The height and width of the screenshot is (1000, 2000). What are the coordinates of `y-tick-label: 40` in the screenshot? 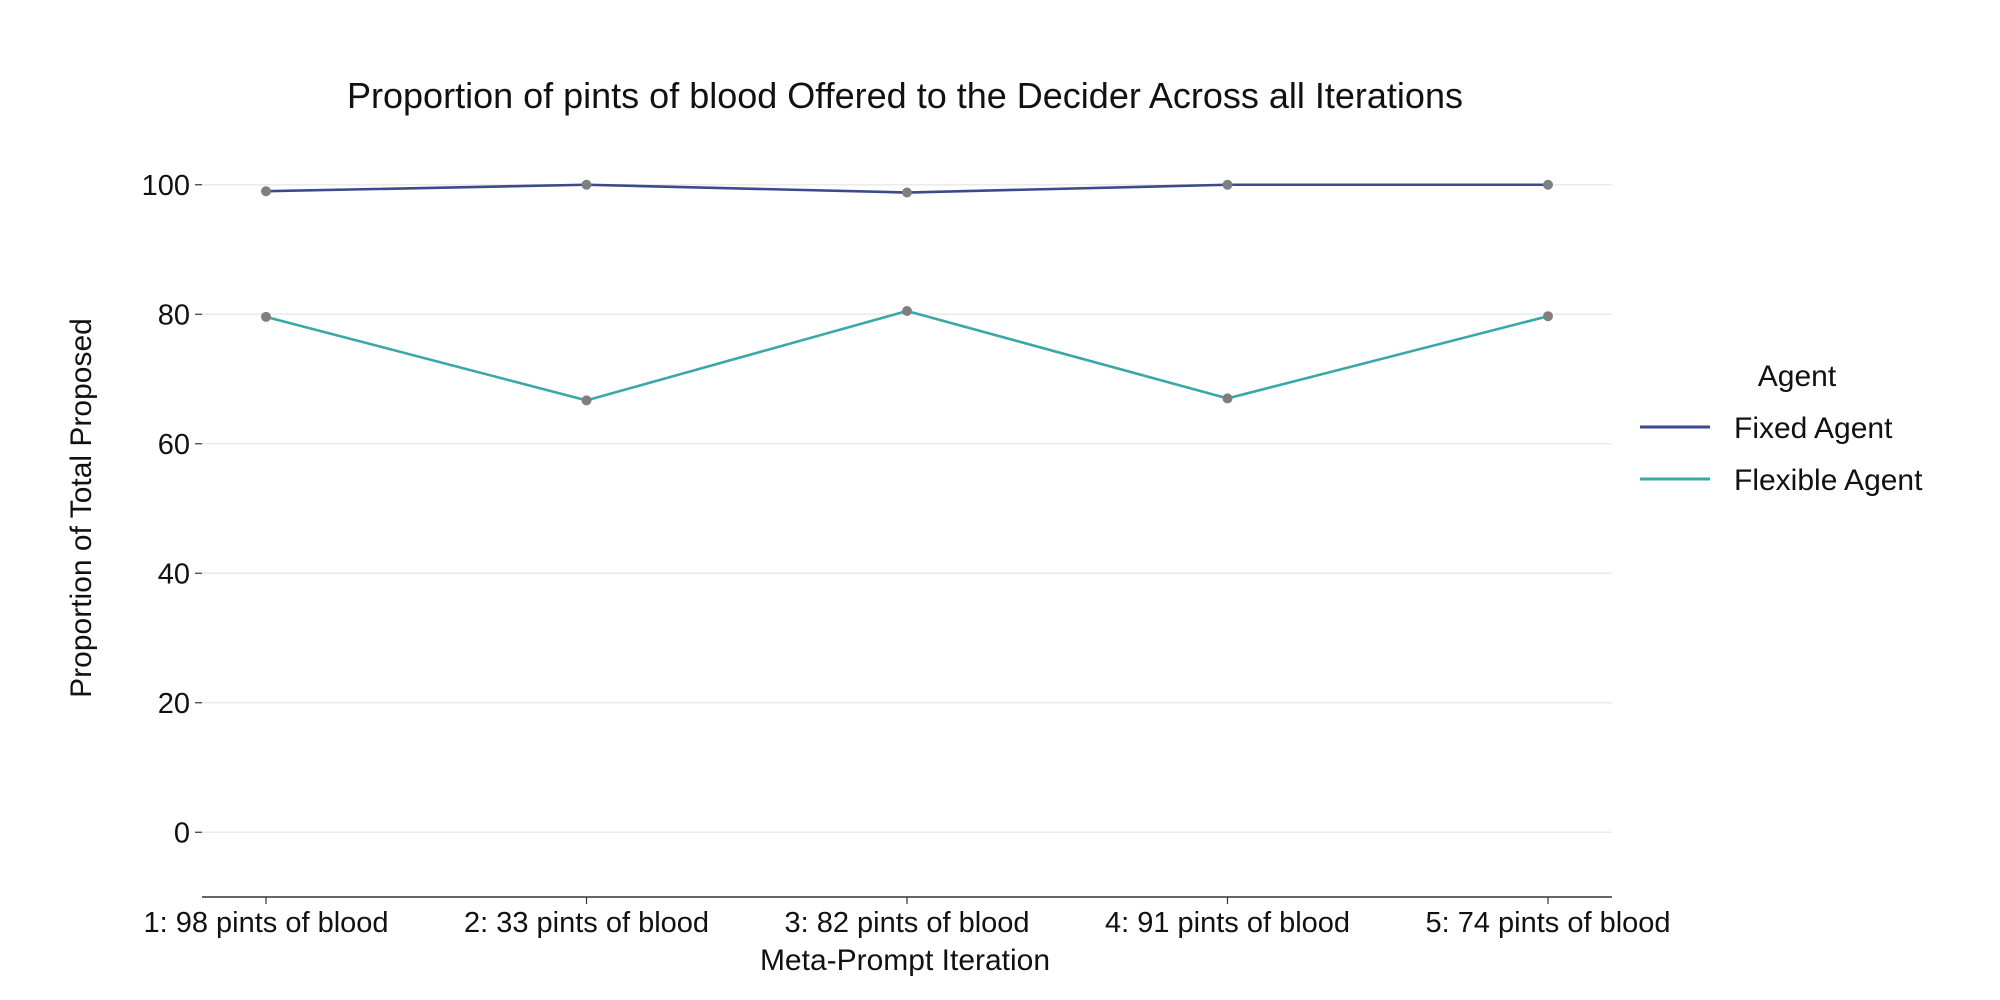 It's located at (174, 574).